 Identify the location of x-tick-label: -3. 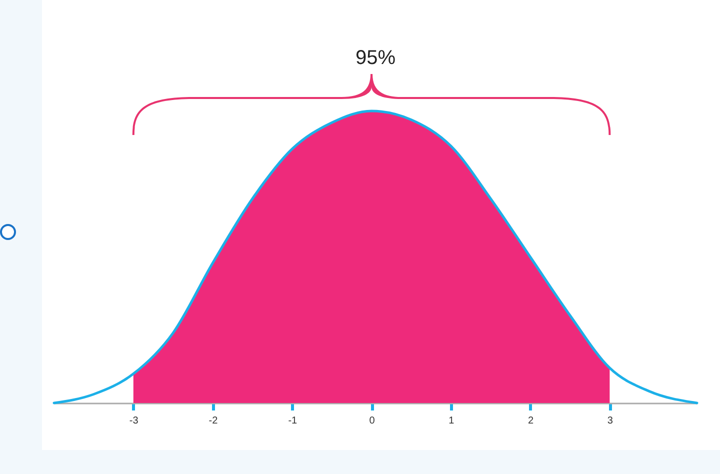
(134, 421).